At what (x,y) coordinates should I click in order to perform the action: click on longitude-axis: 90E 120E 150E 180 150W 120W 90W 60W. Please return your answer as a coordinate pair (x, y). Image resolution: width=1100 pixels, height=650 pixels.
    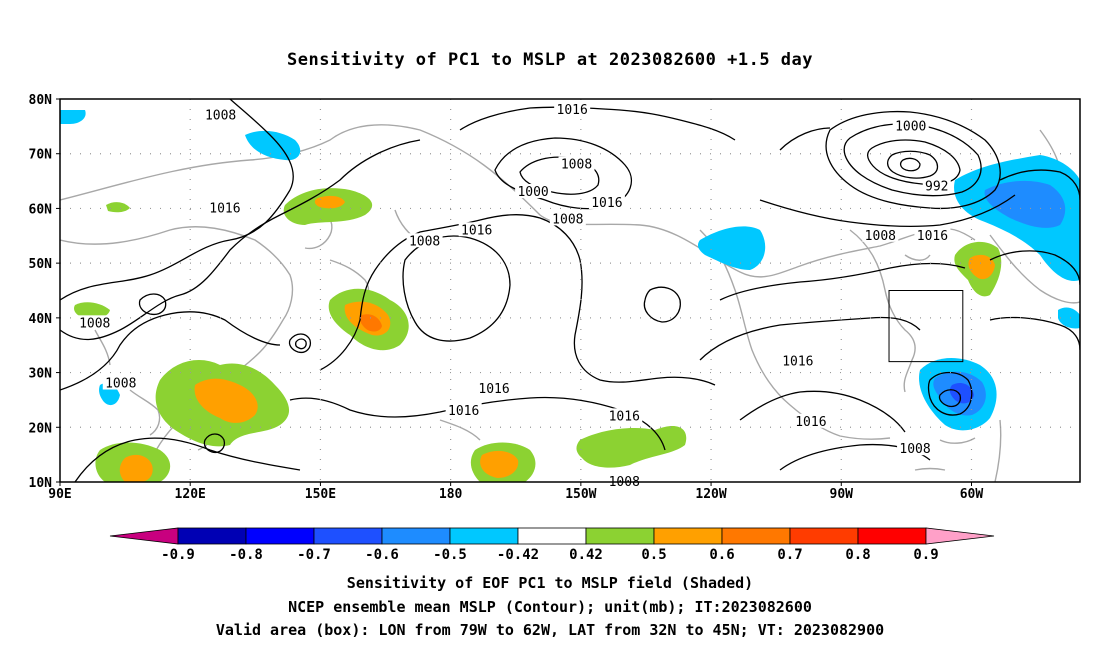
    Looking at the image, I should click on (515, 492).